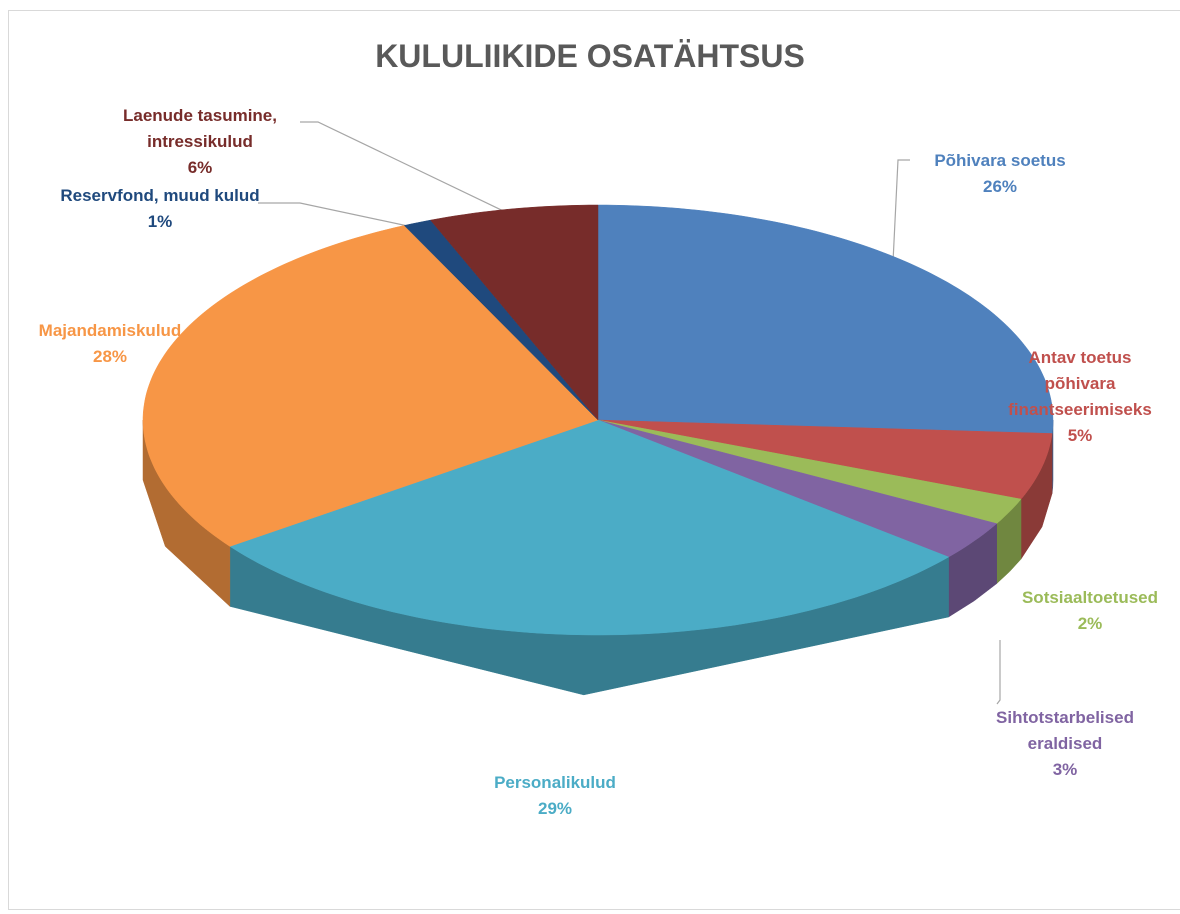 Image resolution: width=1180 pixels, height=914 pixels. I want to click on label-name: Reservfond, muud kulud, so click(160, 195).